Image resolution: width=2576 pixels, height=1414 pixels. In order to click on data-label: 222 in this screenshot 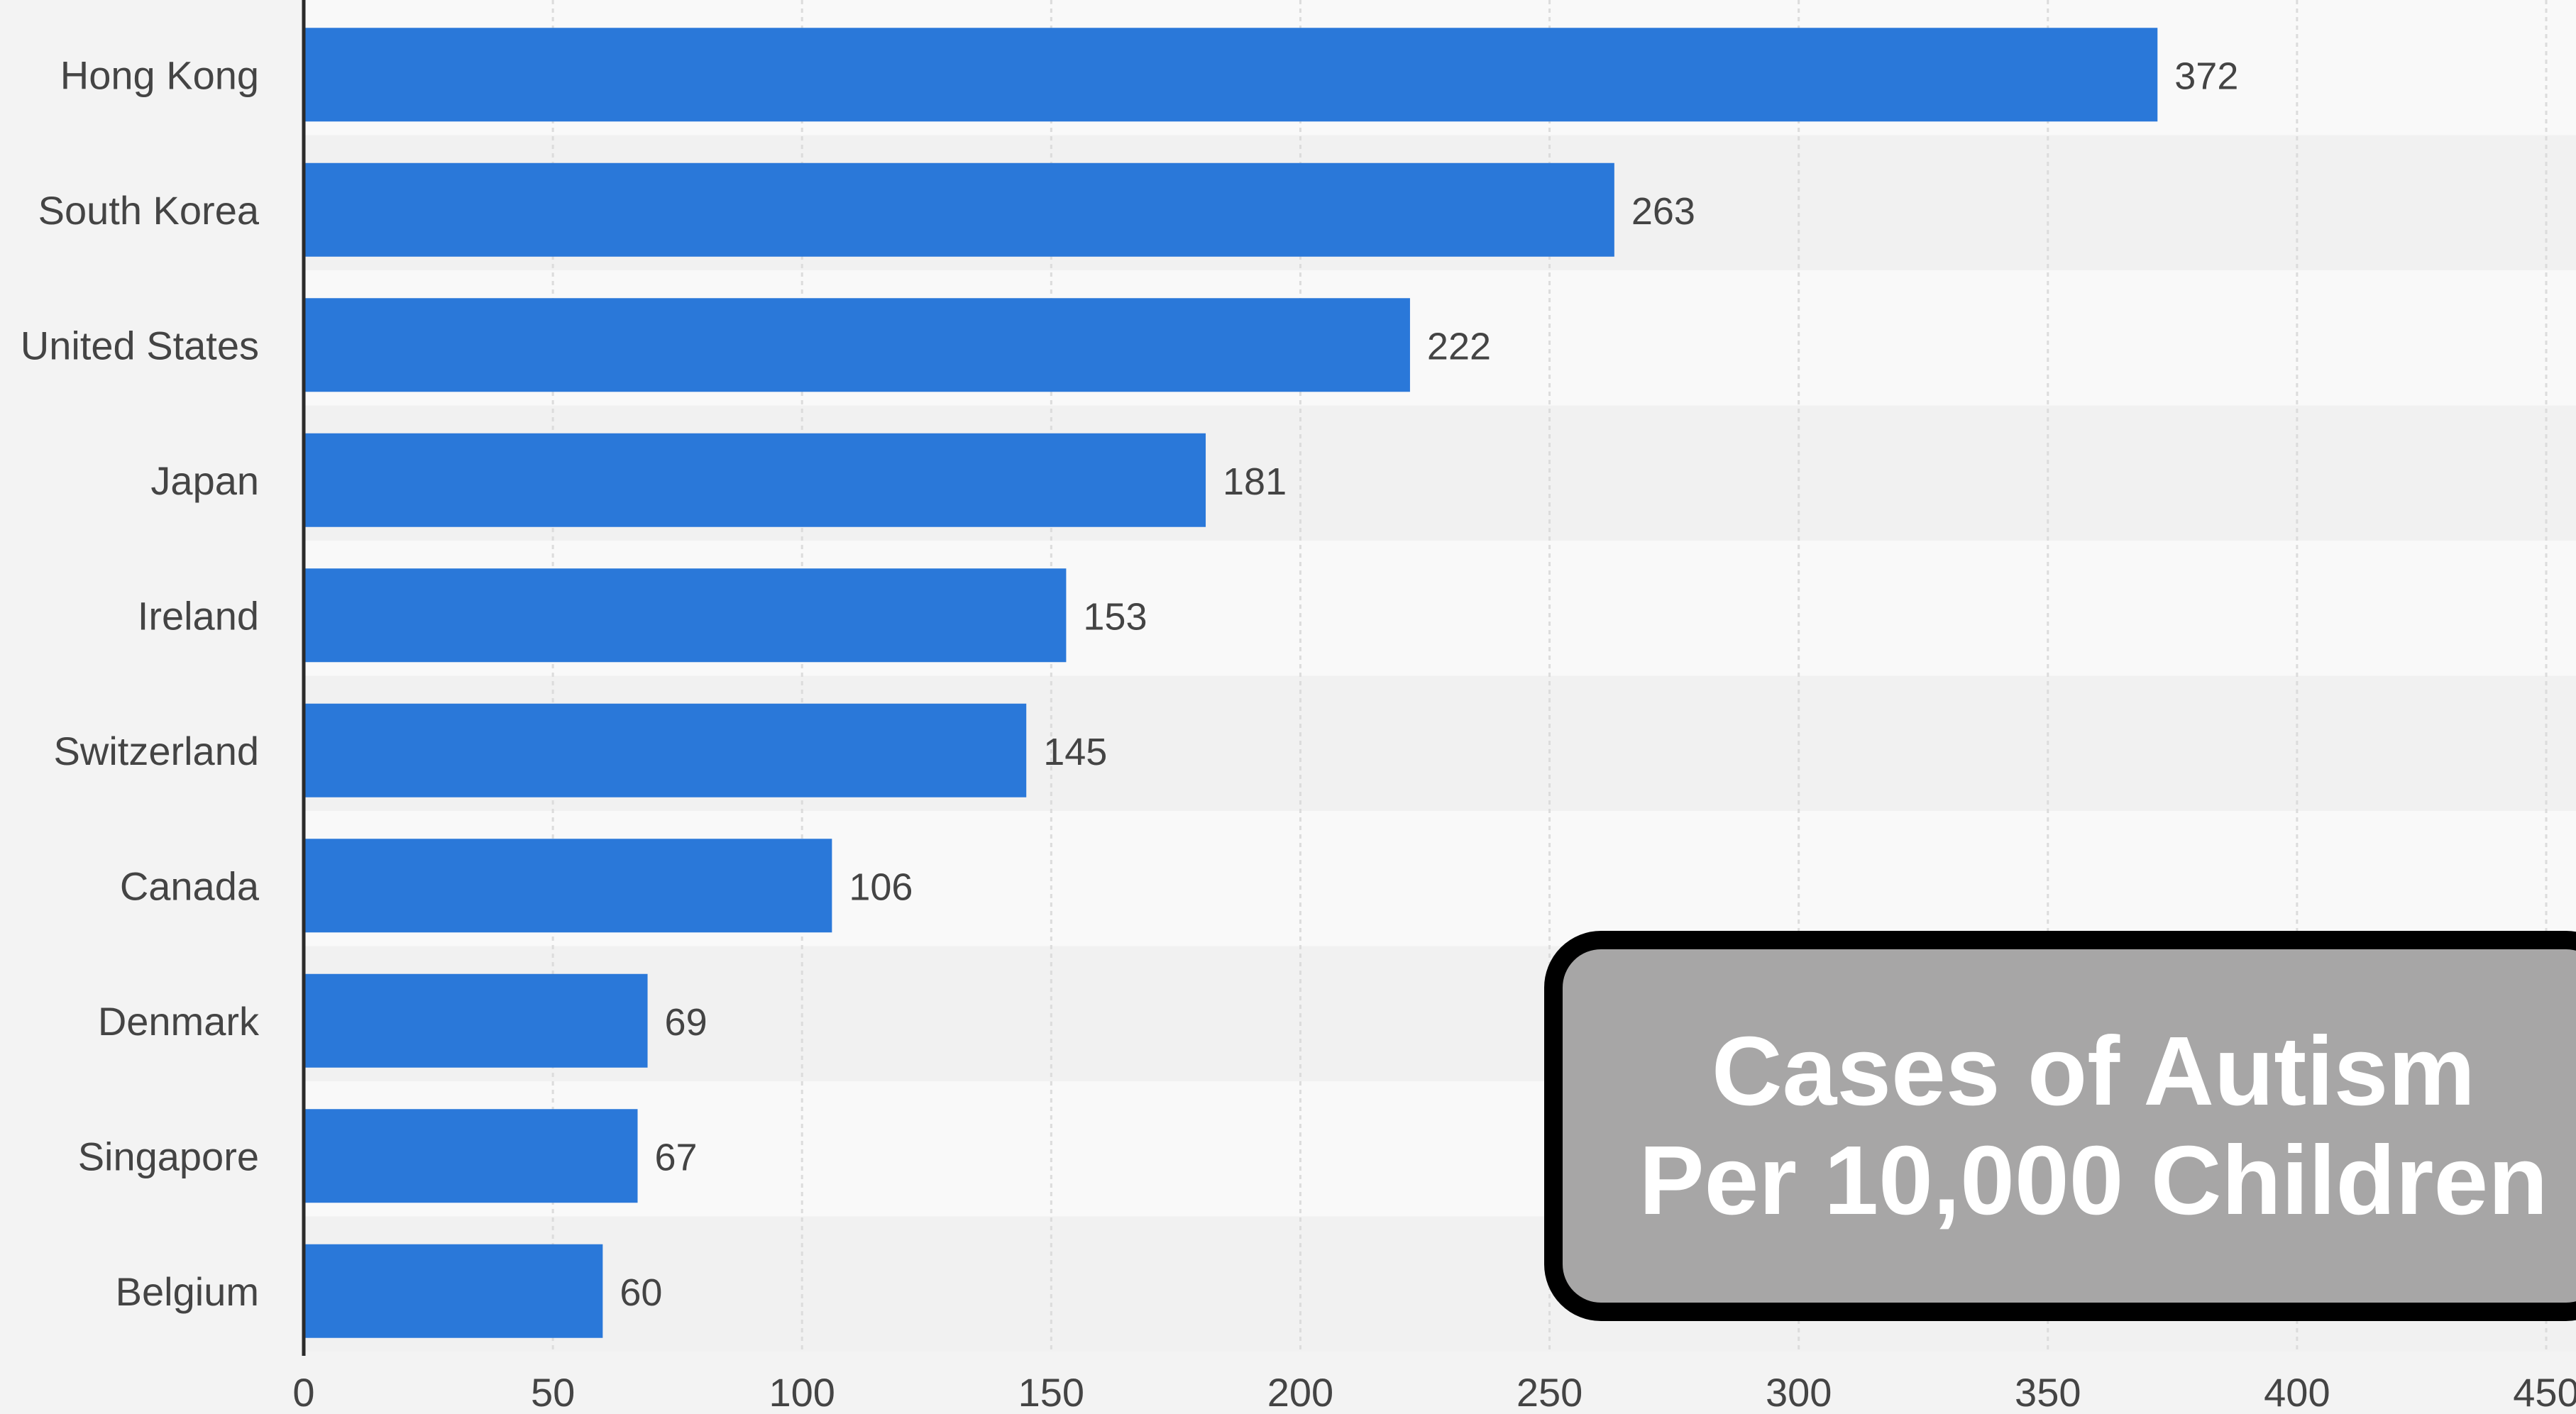, I will do `click(1459, 346)`.